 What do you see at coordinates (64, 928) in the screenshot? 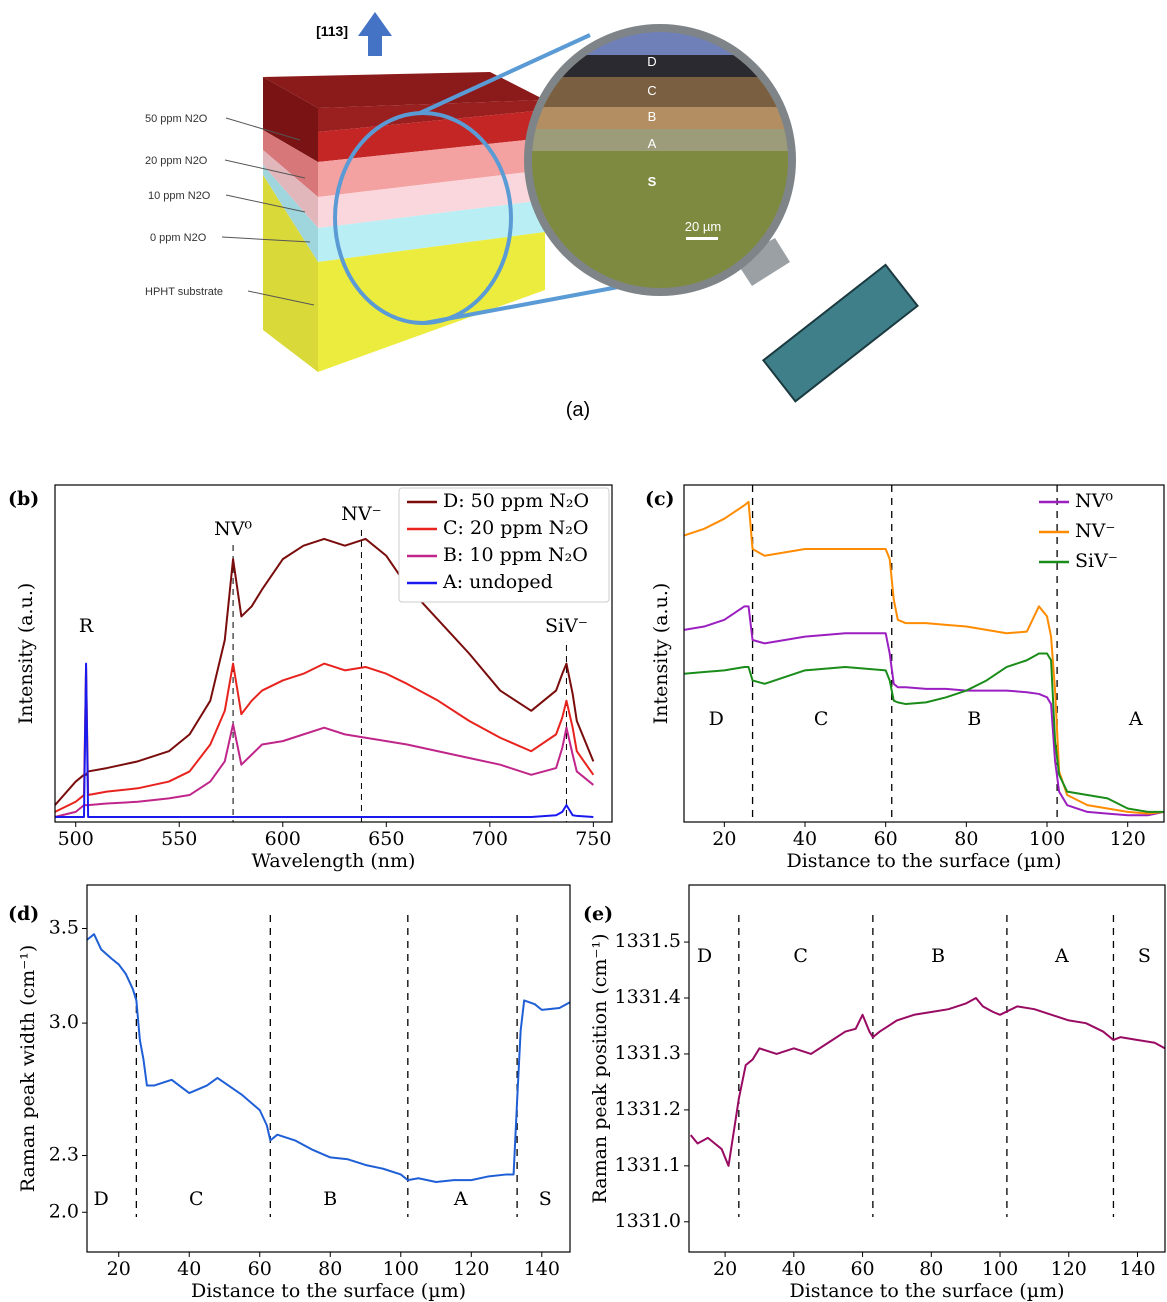
I see `y-tick-label: 3.5` at bounding box center [64, 928].